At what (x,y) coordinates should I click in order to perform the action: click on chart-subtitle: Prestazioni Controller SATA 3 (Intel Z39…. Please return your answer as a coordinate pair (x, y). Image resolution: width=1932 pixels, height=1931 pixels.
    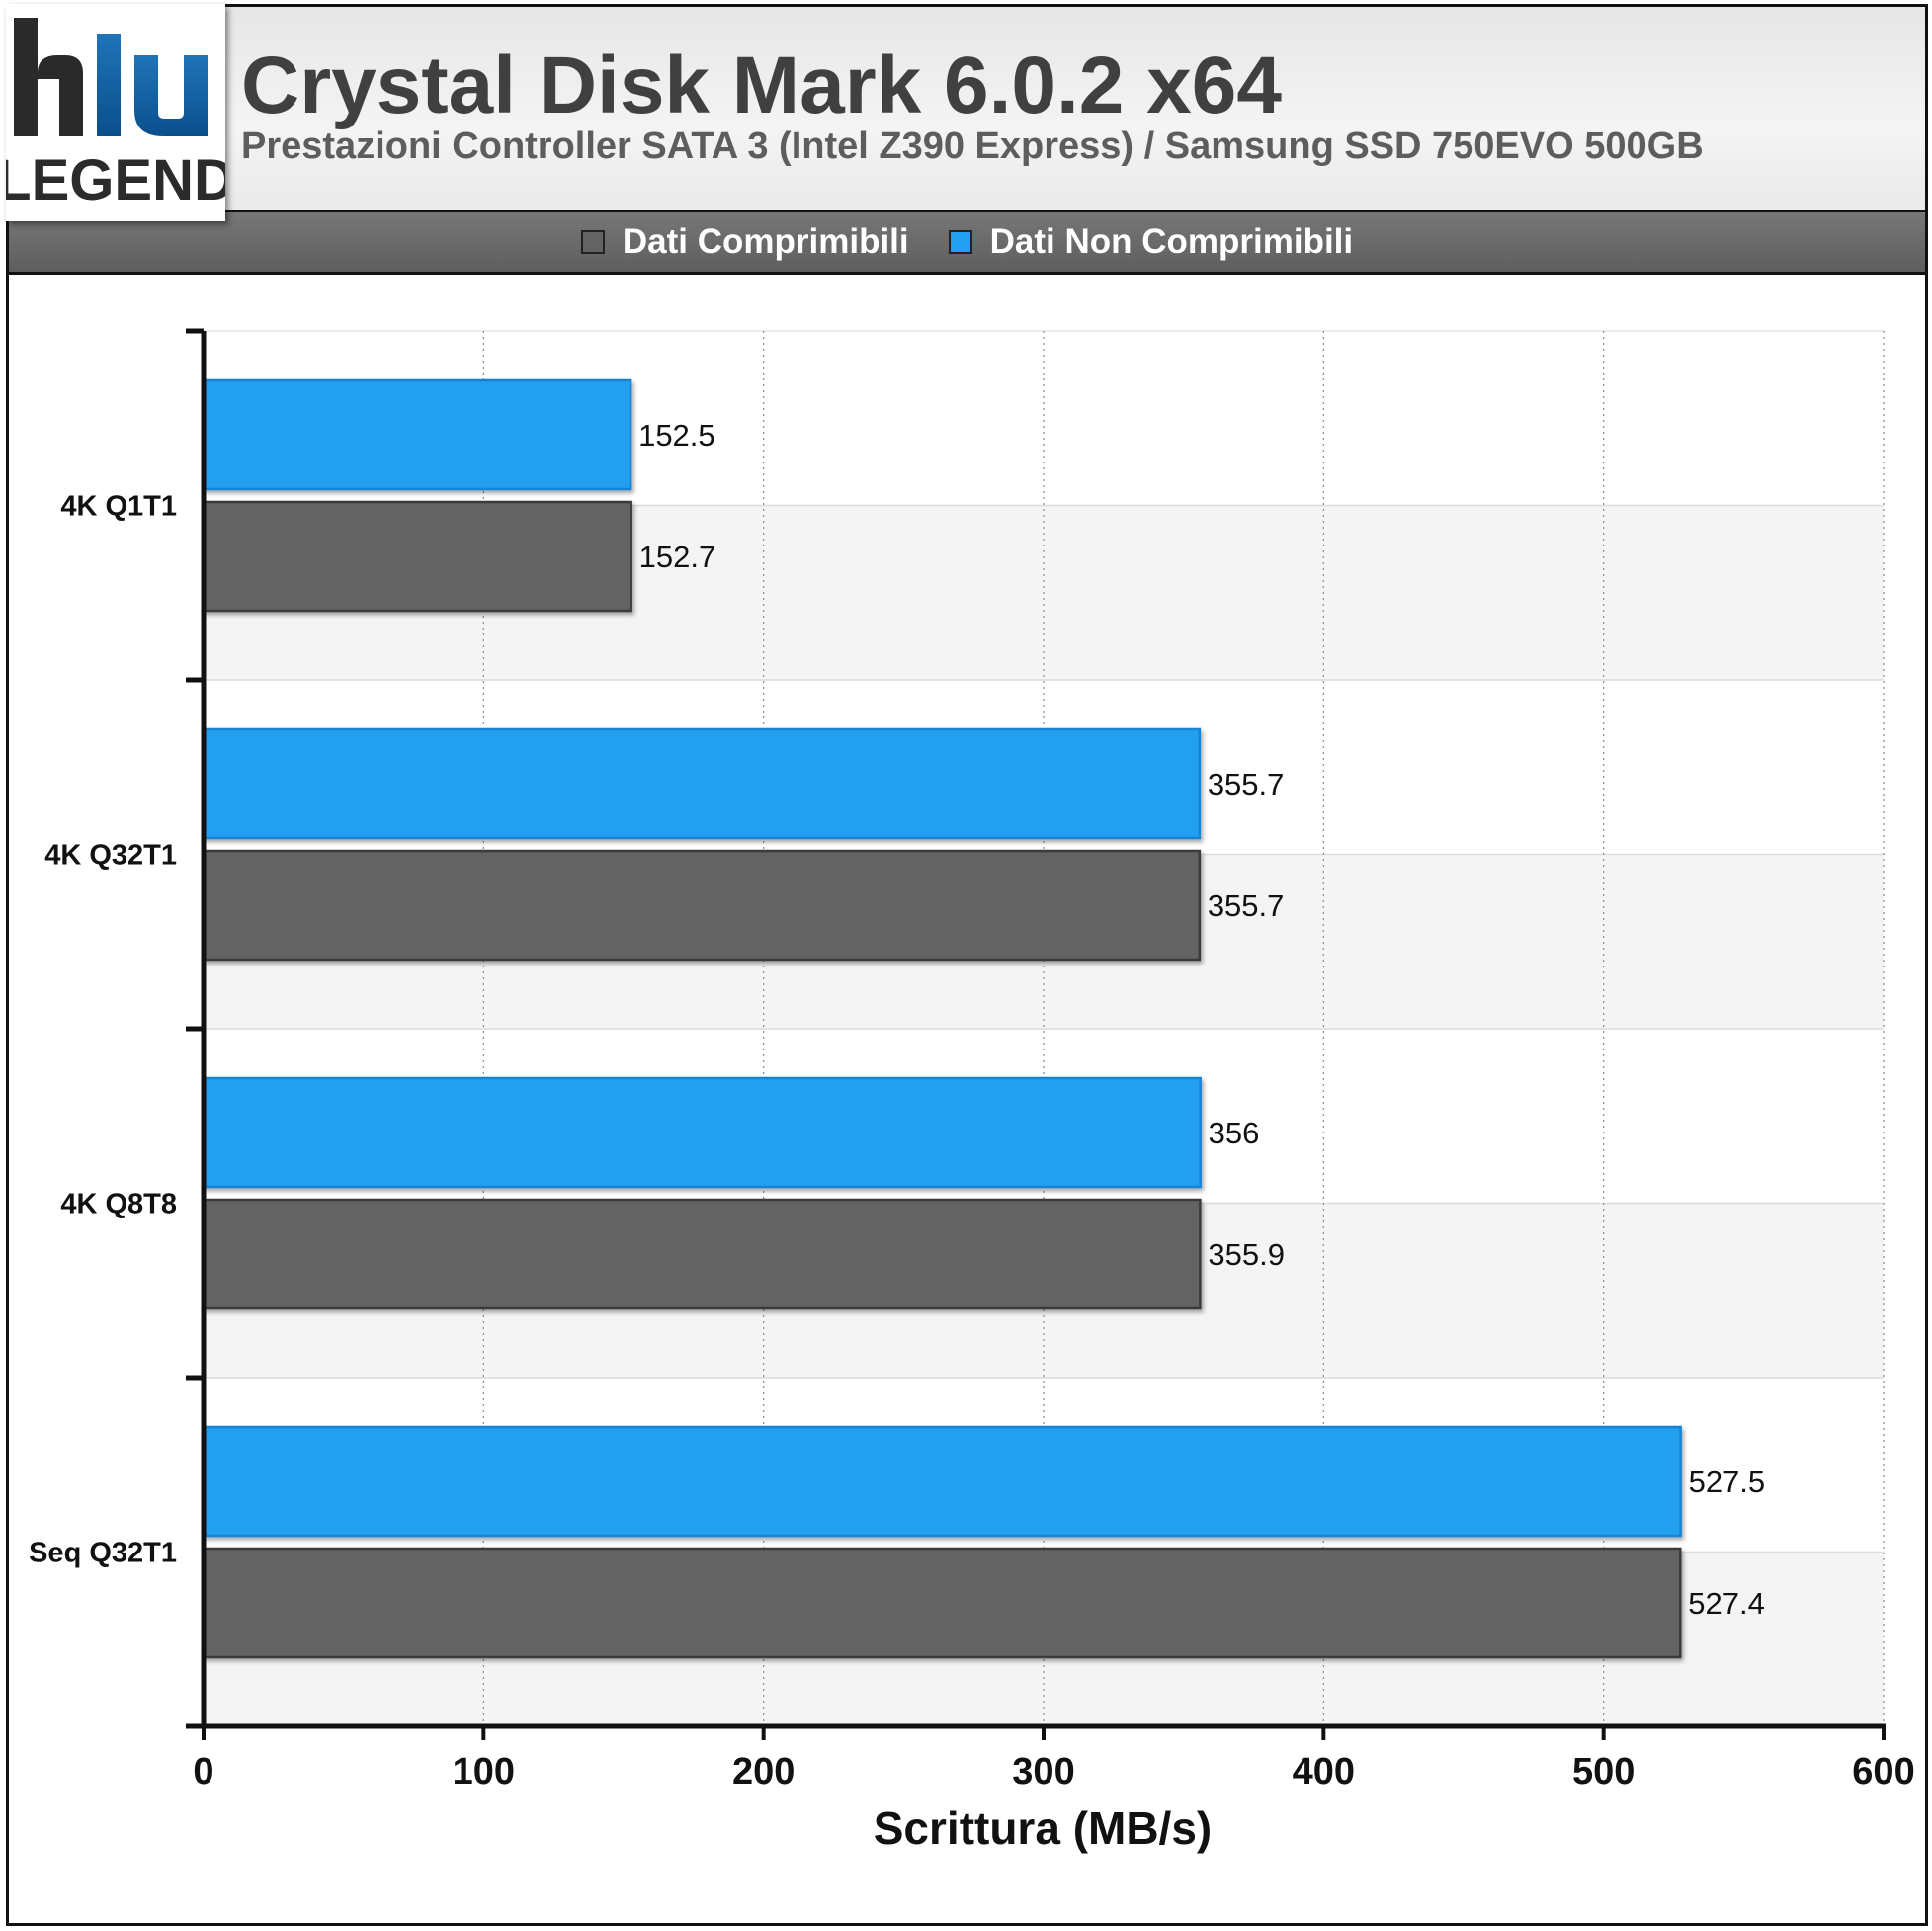
    Looking at the image, I should click on (972, 146).